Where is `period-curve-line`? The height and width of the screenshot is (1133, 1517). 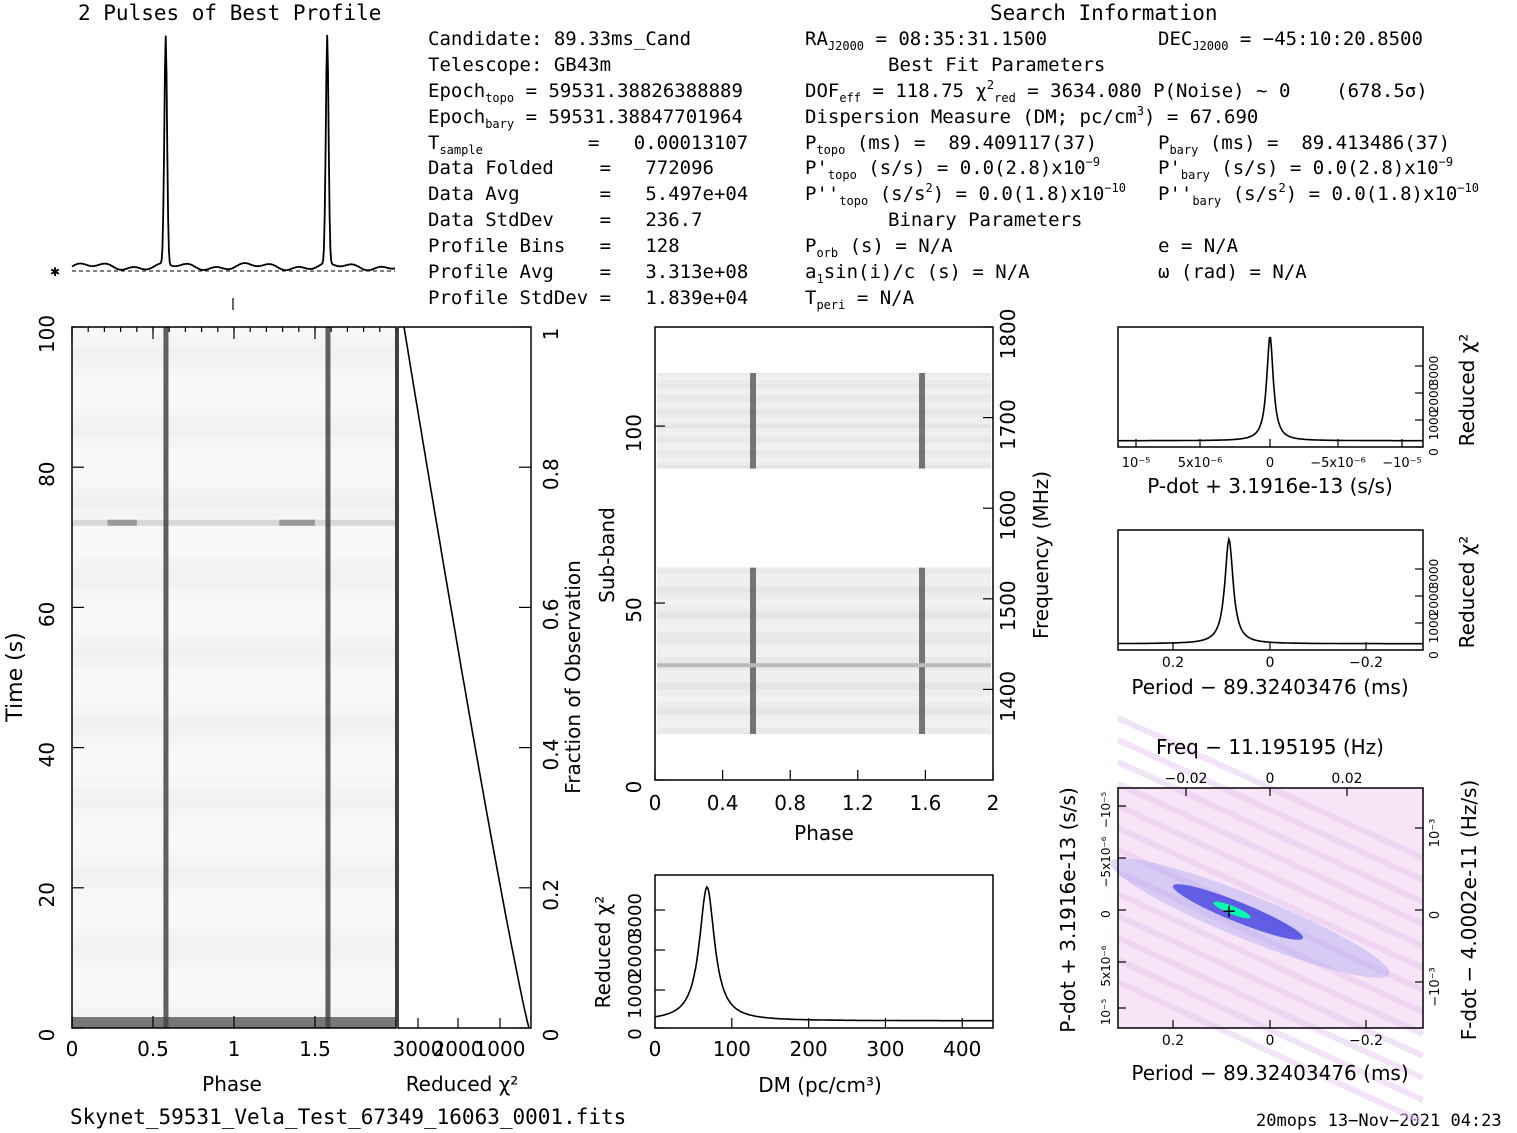 period-curve-line is located at coordinates (1270, 590).